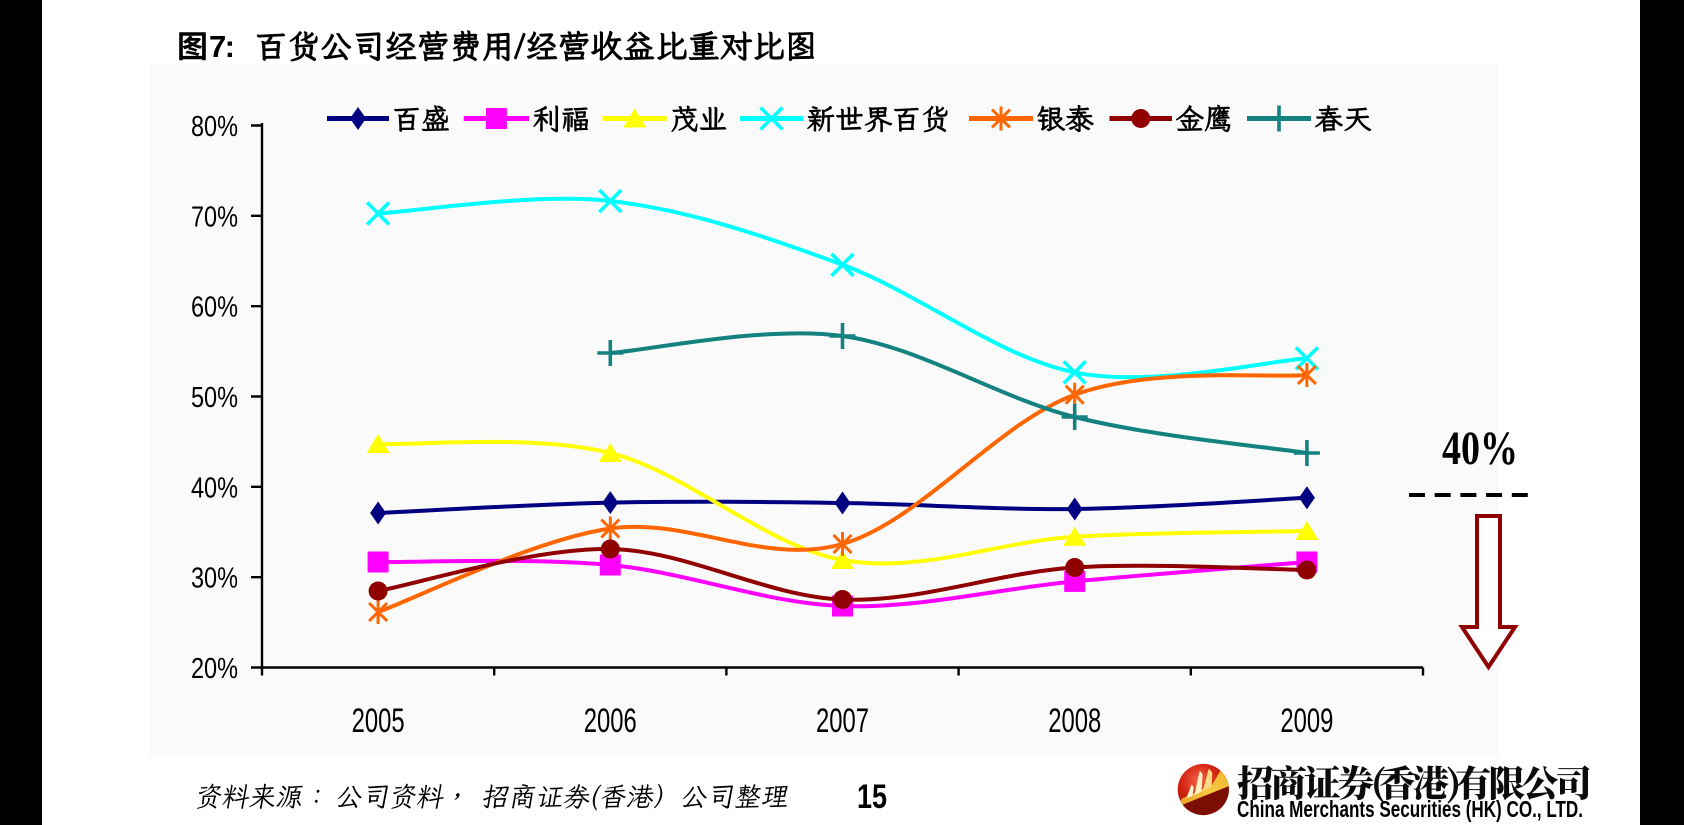 This screenshot has width=1684, height=825. I want to click on svg-text: 70%, so click(214, 217).